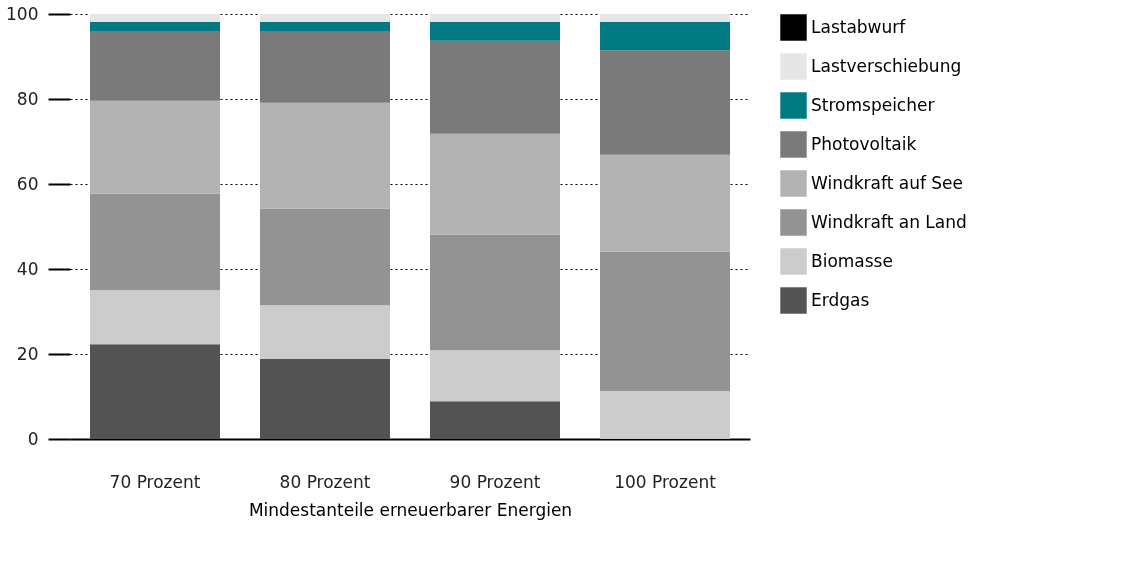  What do you see at coordinates (33, 438) in the screenshot?
I see `y-tick-label: 0` at bounding box center [33, 438].